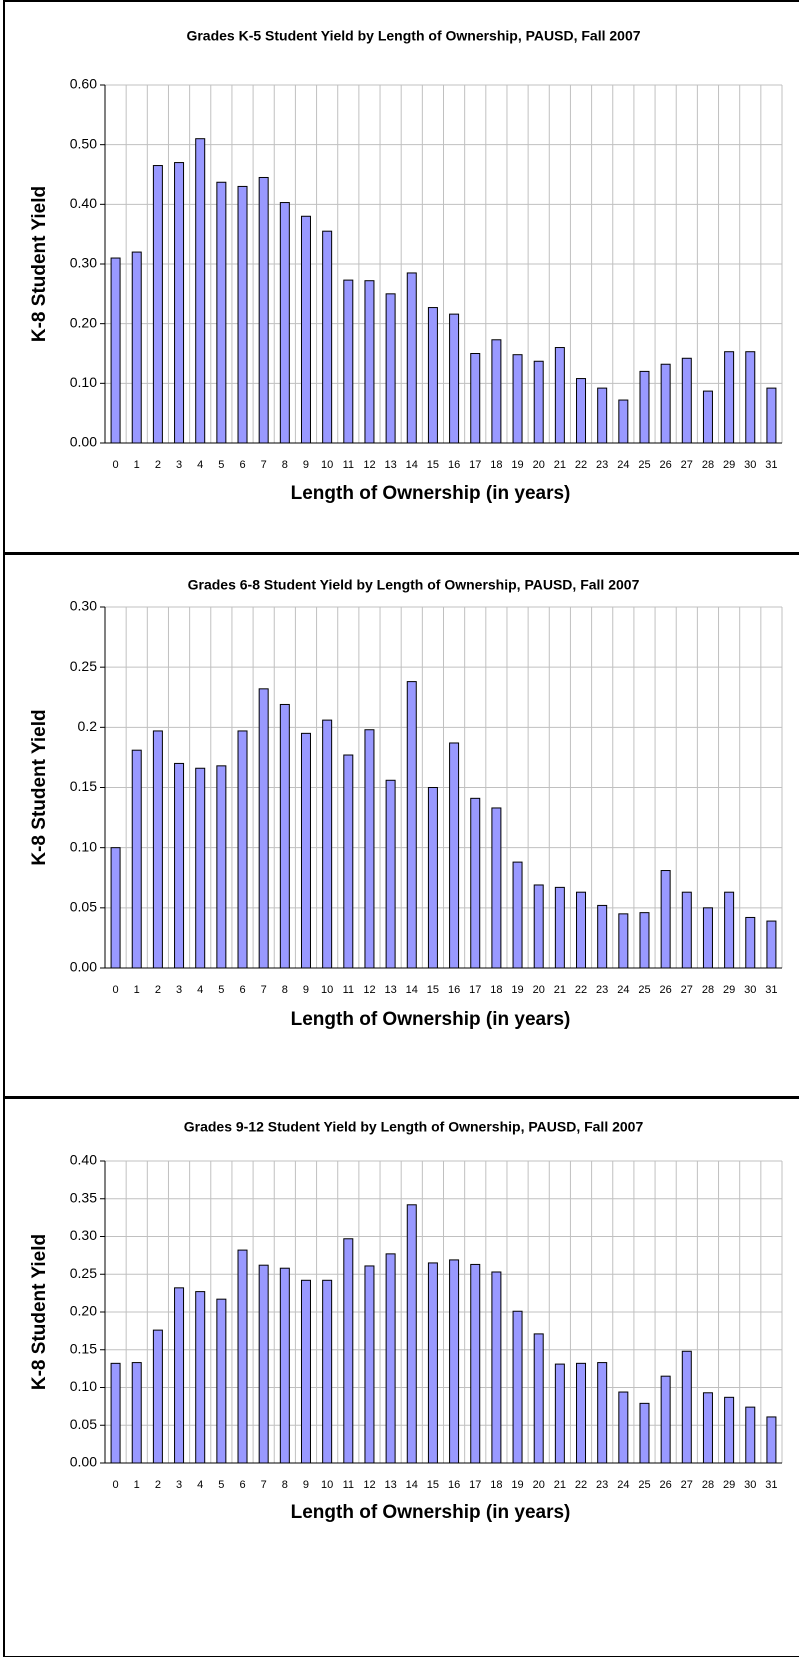 Image resolution: width=799 pixels, height=1657 pixels. What do you see at coordinates (83, 203) in the screenshot?
I see `y-tick-label: 0.40` at bounding box center [83, 203].